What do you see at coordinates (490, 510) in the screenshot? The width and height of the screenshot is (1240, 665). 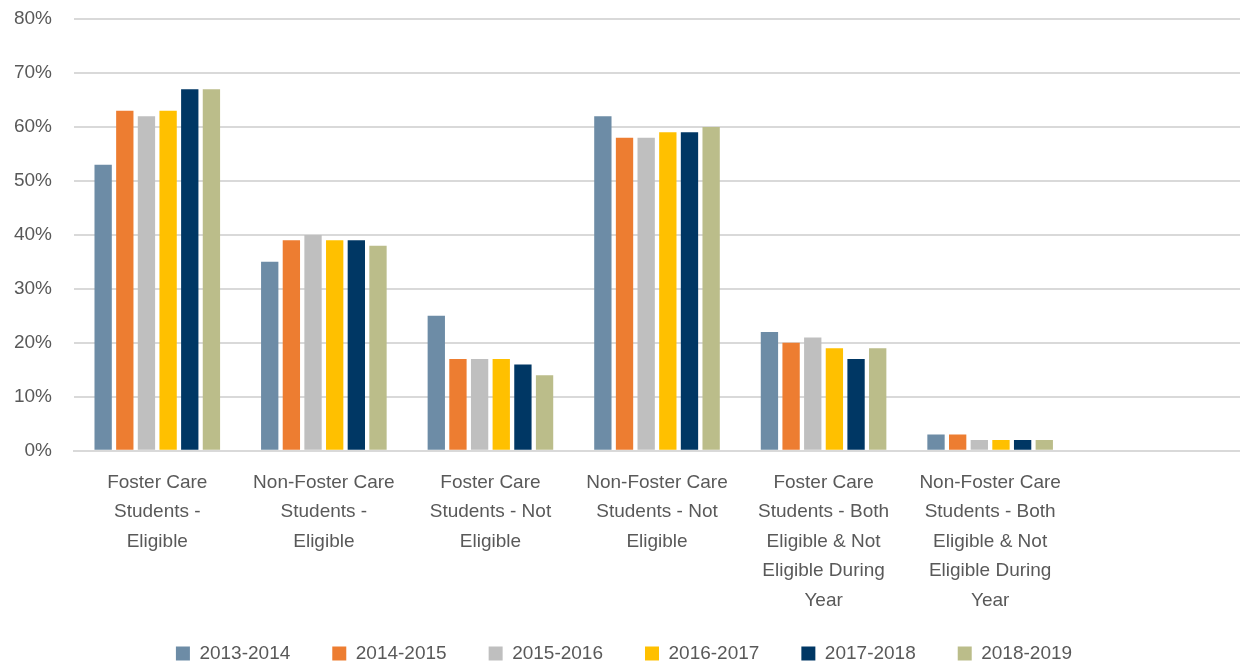 I see `x-tick-label: Foster Care Students - Not Eligible` at bounding box center [490, 510].